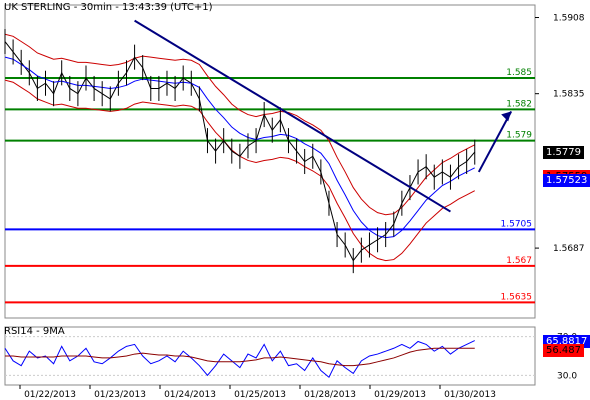 Image resolution: width=590 pixels, height=400 pixels. Describe the element at coordinates (563, 350) in the screenshot. I see `rsi-price-tag: 56.487` at that location.